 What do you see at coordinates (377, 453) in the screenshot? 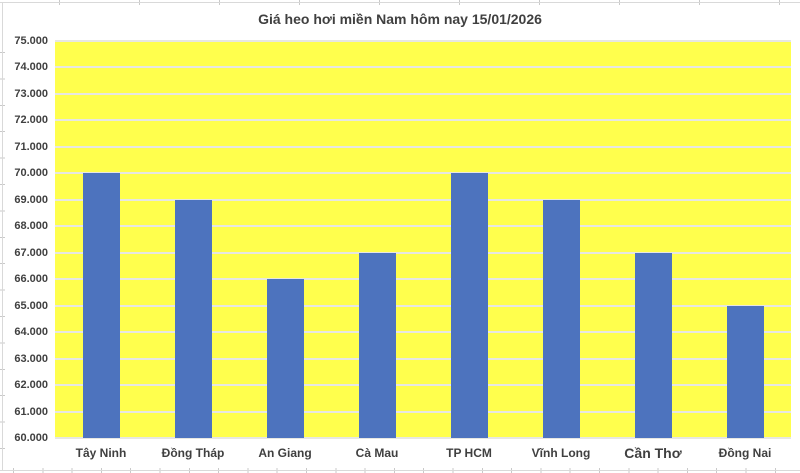
I see `x-category-label: Cà Mau` at bounding box center [377, 453].